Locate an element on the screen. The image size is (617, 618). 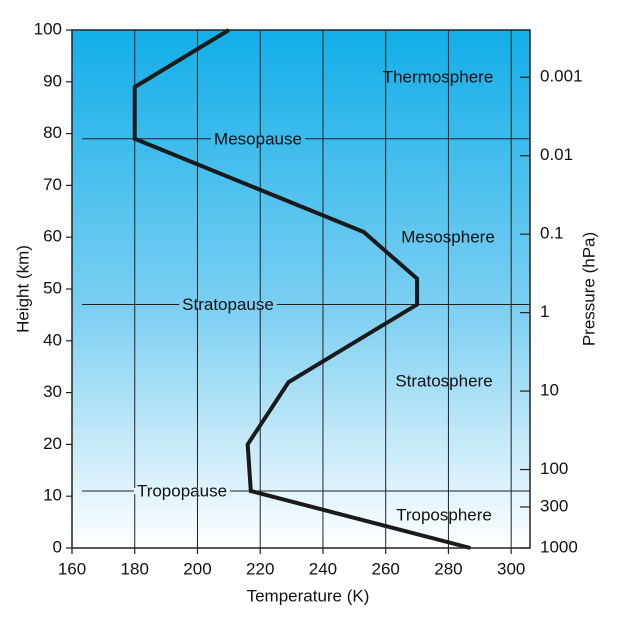
y2-tick-label: 0.01 is located at coordinates (556, 154).